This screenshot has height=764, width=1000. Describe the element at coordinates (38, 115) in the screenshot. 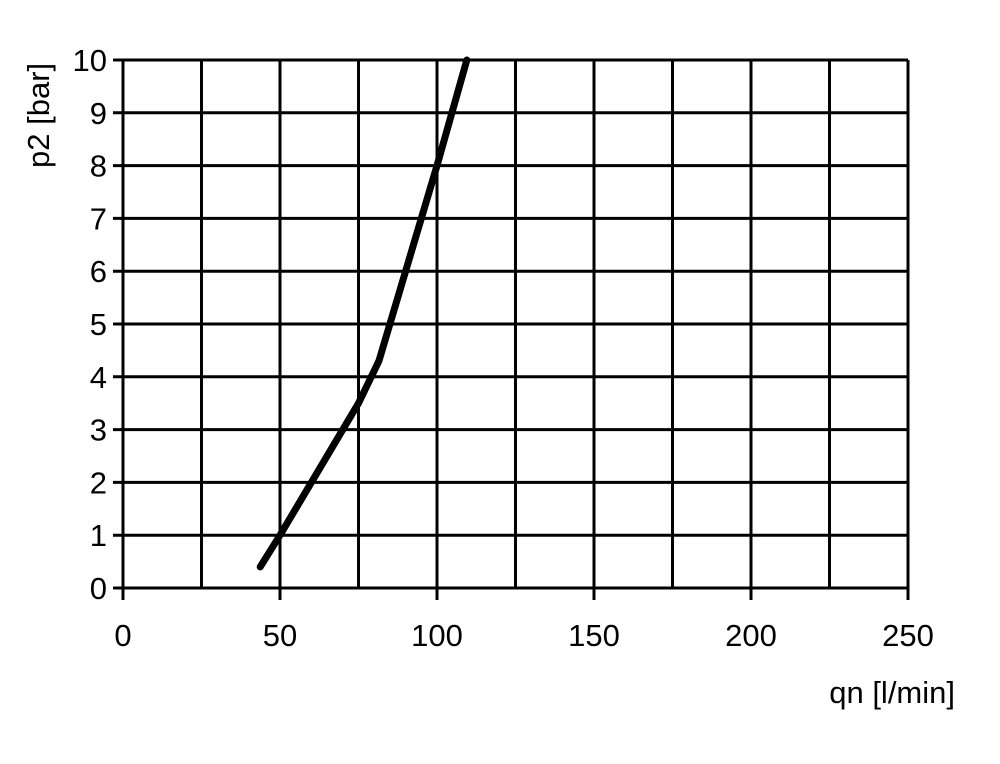

I see `y-axis-label: p2 [bar]` at that location.